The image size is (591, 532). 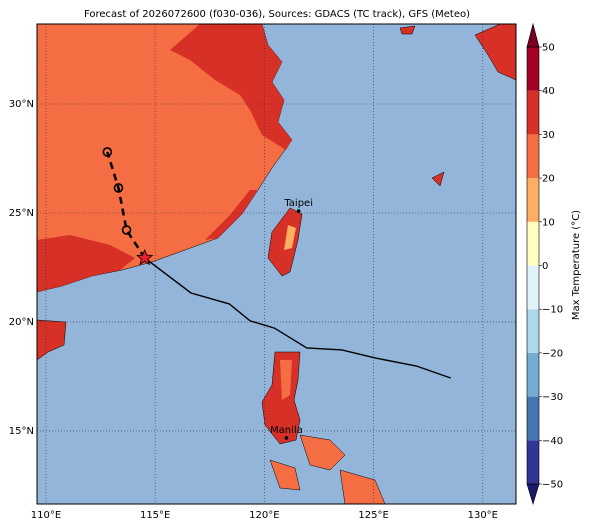 I want to click on colorbar-tick-label: −40, so click(x=552, y=441).